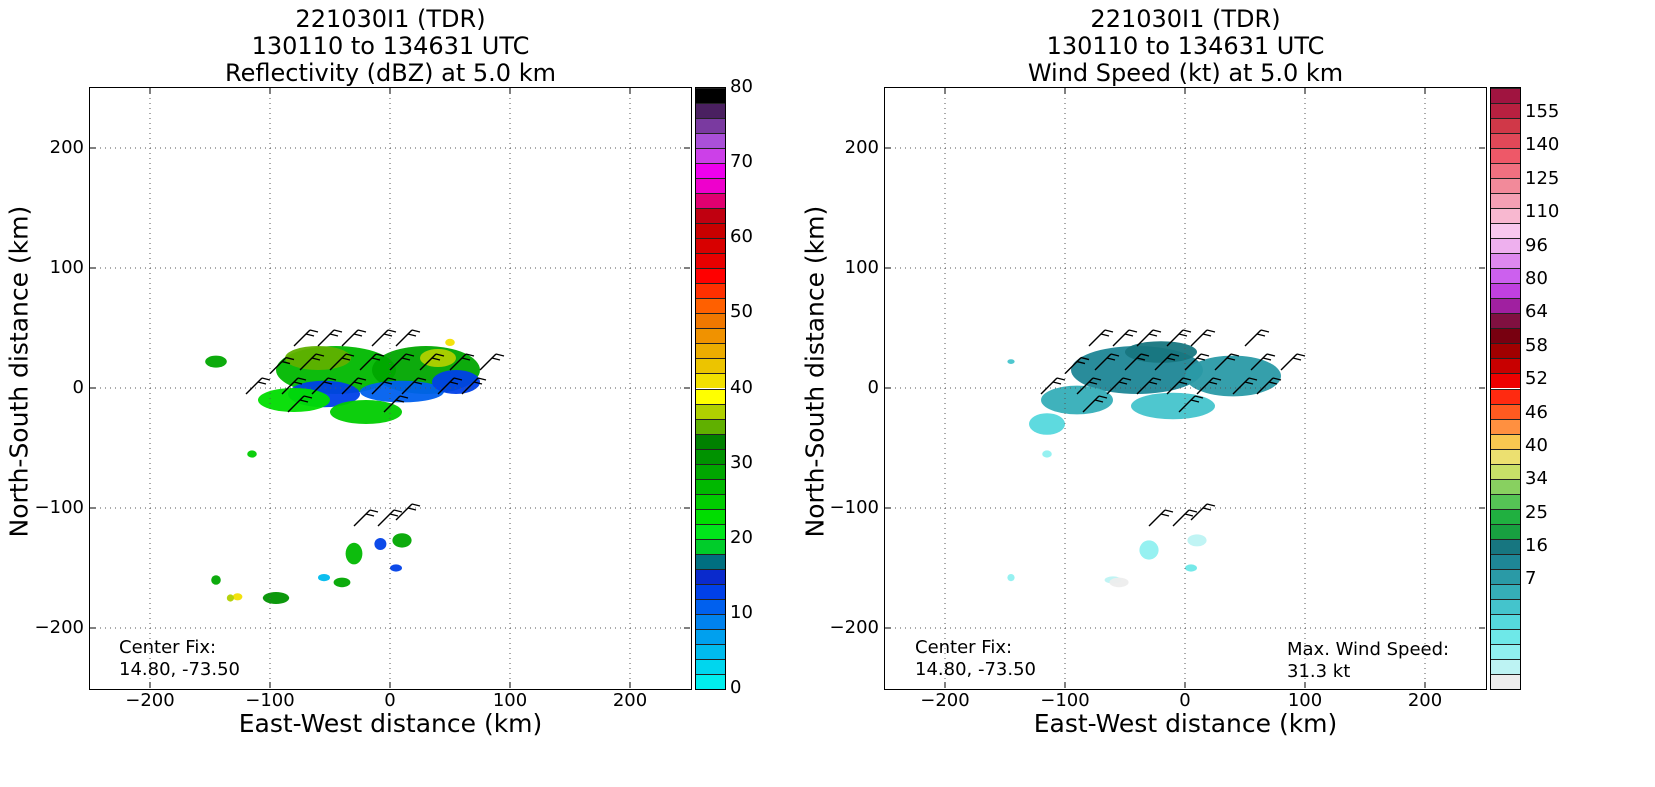 The width and height of the screenshot is (1655, 787). Describe the element at coordinates (736, 687) in the screenshot. I see `colorbar-tick-label: 0` at that location.